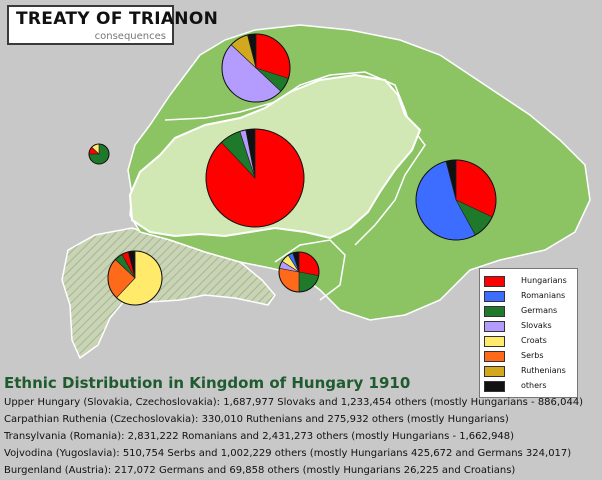  I want to click on legend-swatch-croats, so click(494, 341).